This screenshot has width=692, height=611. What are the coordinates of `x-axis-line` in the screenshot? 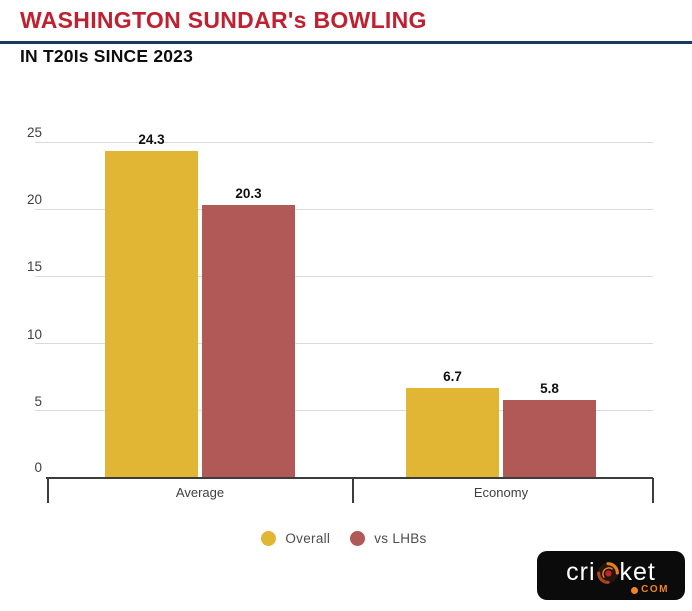 It's located at (349, 478).